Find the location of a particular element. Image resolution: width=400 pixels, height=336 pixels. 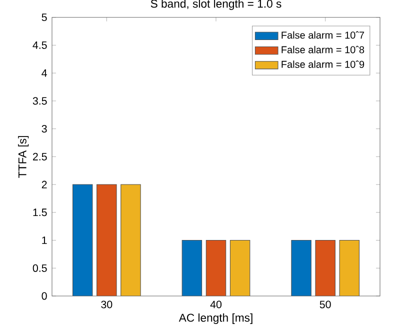

legend-label: False alarm = 10ˆ8 is located at coordinates (323, 50).